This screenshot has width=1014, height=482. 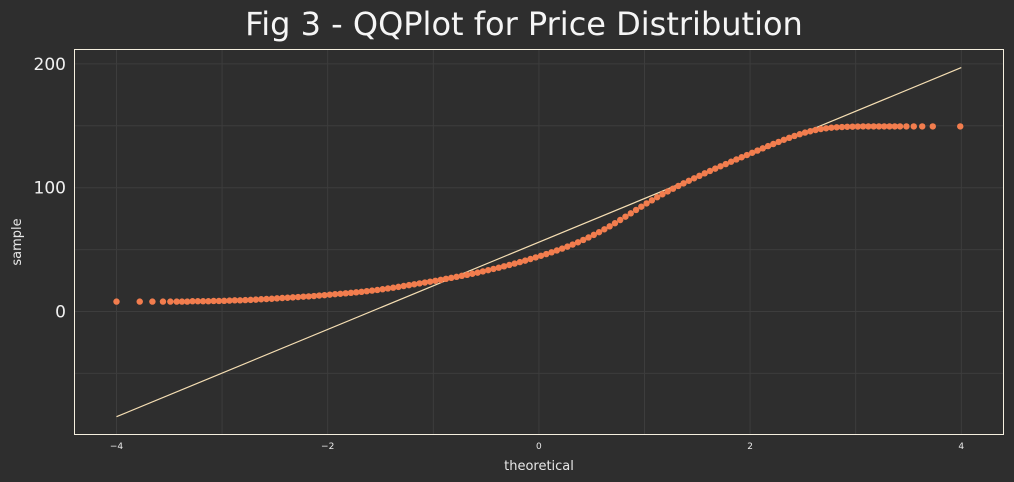 What do you see at coordinates (17, 241) in the screenshot?
I see `y-axis-label: sample` at bounding box center [17, 241].